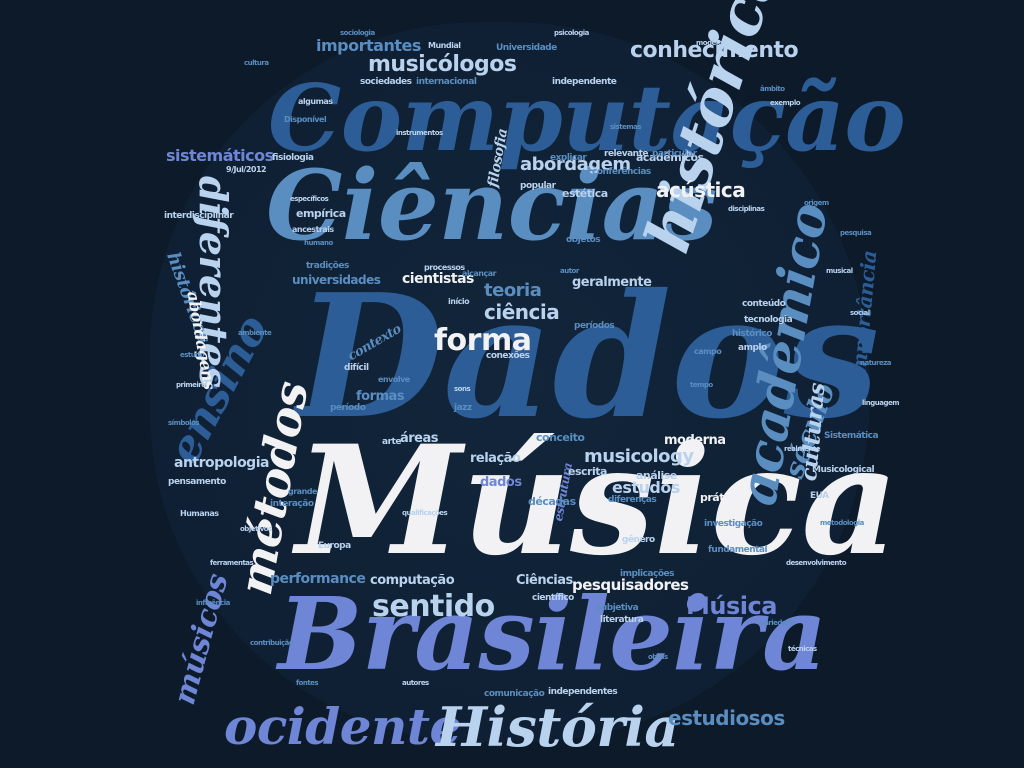  What do you see at coordinates (612, 282) in the screenshot?
I see `word-geralmente: geralmente` at bounding box center [612, 282].